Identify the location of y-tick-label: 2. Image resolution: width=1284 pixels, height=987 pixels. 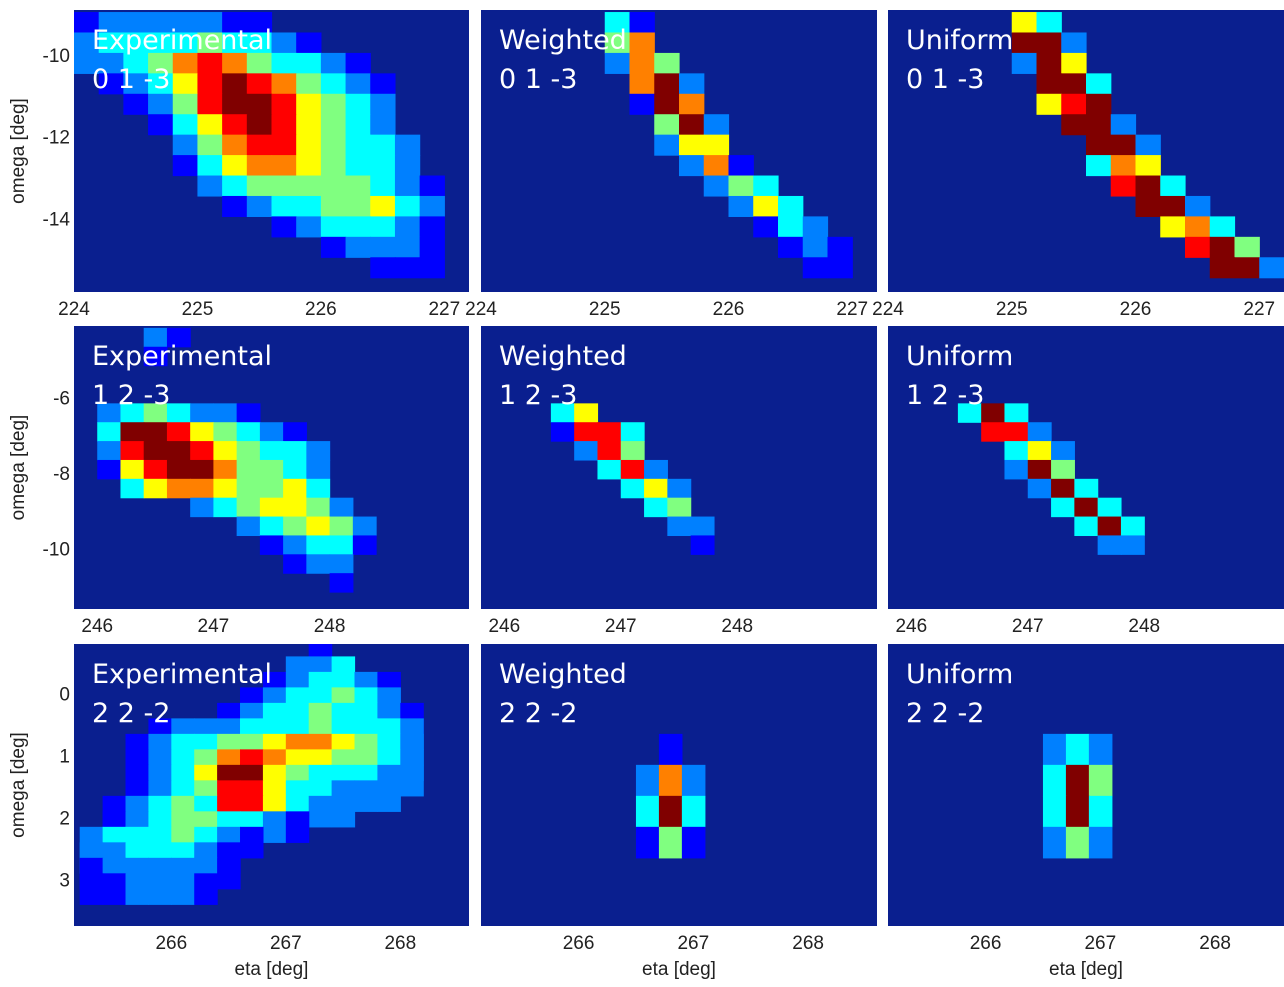
(64, 819).